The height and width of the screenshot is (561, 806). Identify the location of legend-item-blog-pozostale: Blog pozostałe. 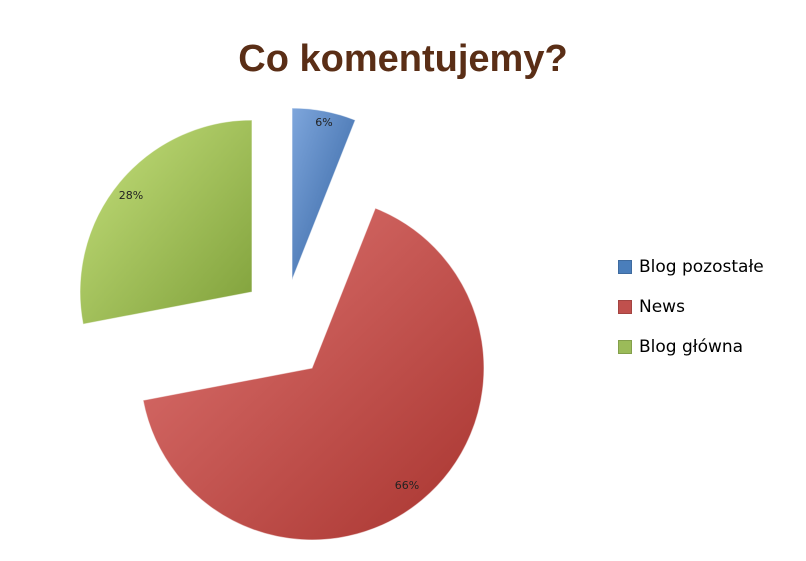
(691, 267).